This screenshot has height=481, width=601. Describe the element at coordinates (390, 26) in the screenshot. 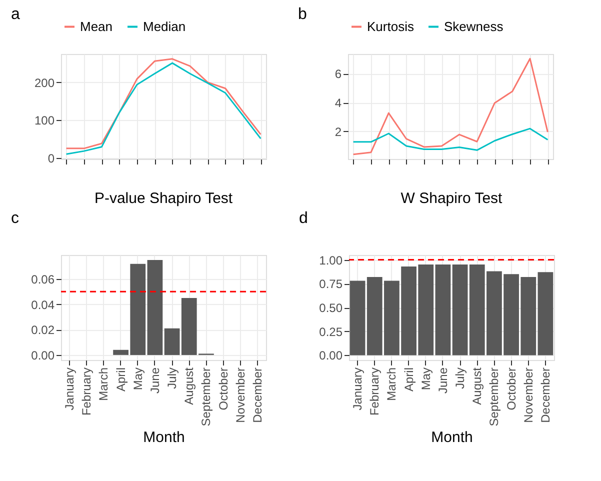

I see `legend-label: Kurtosis` at that location.